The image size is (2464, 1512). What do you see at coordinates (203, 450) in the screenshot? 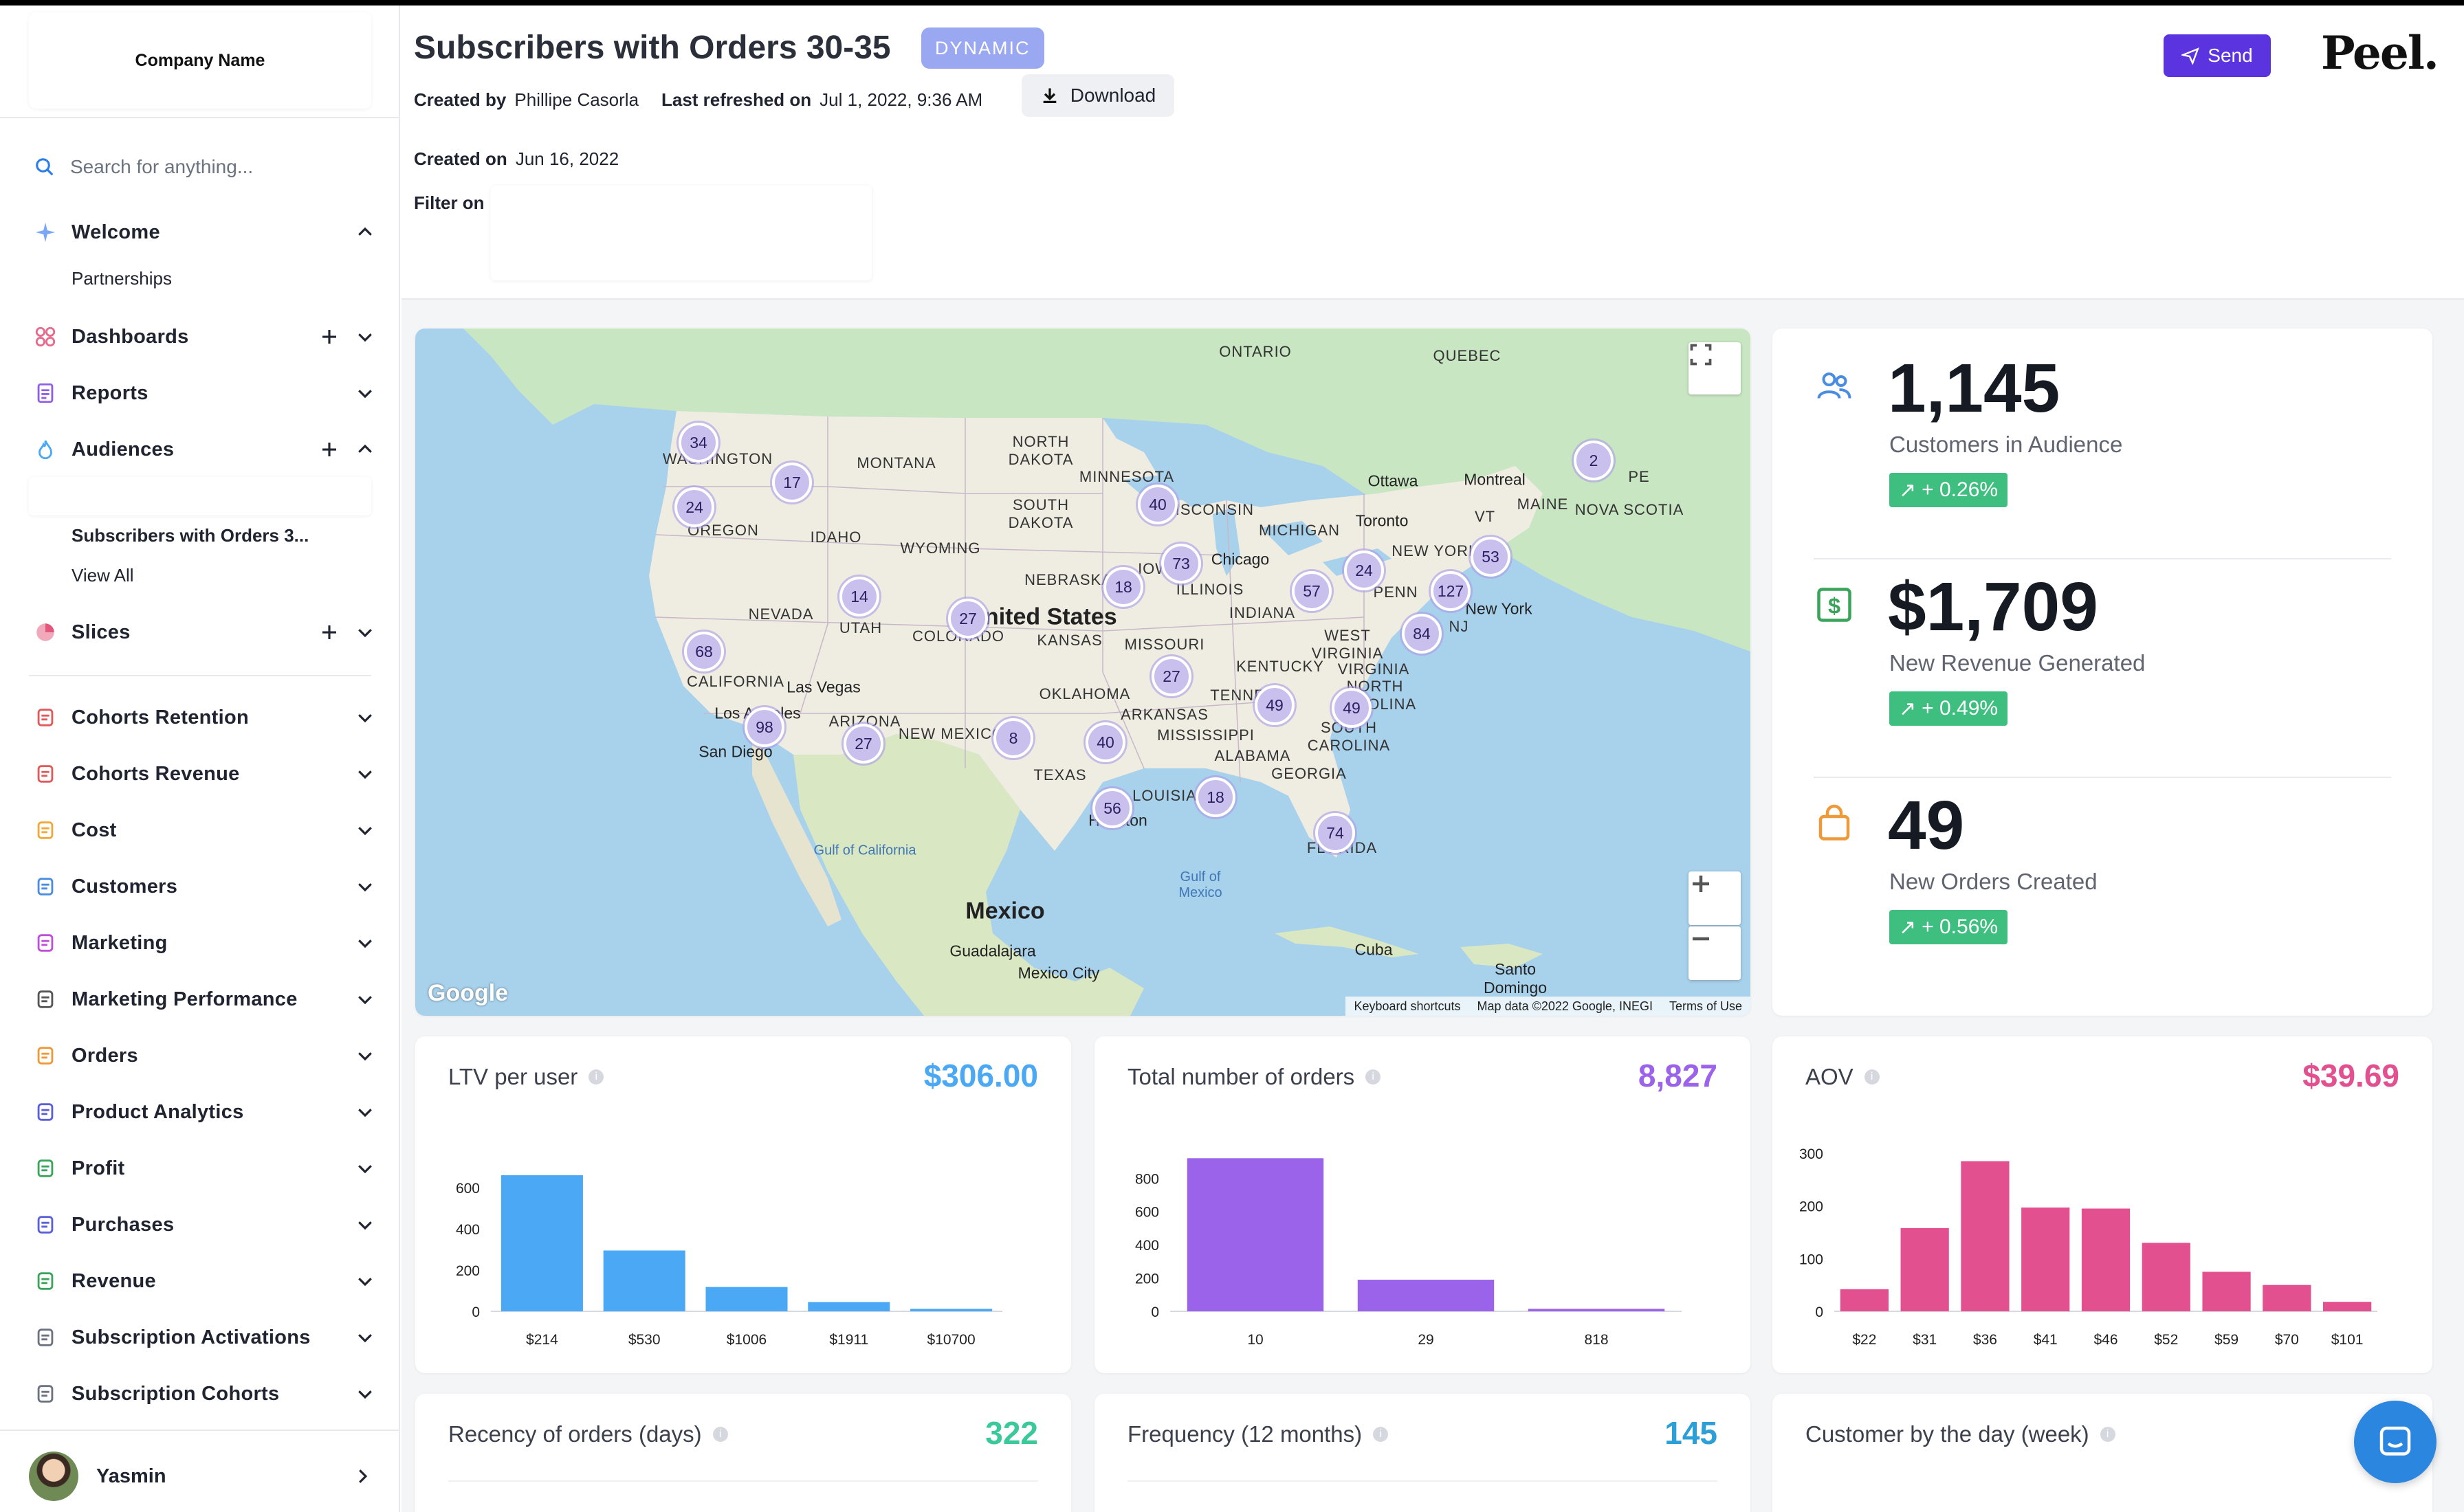
I see `sidebar-item-audiences: Audiences` at bounding box center [203, 450].